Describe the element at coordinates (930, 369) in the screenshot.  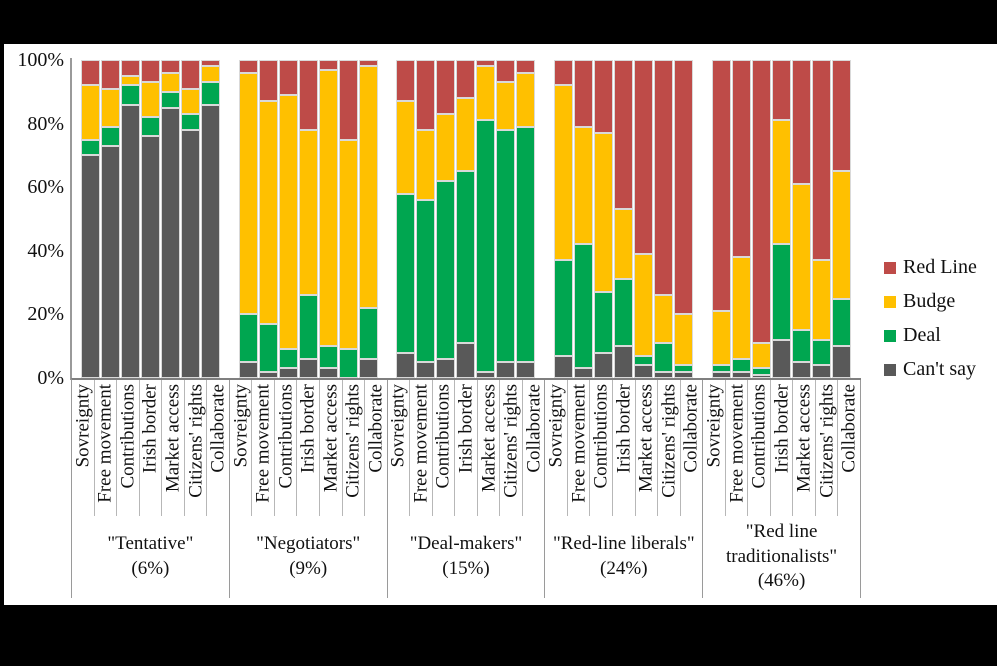
I see `legend-item-can-t-say: Can't say` at that location.